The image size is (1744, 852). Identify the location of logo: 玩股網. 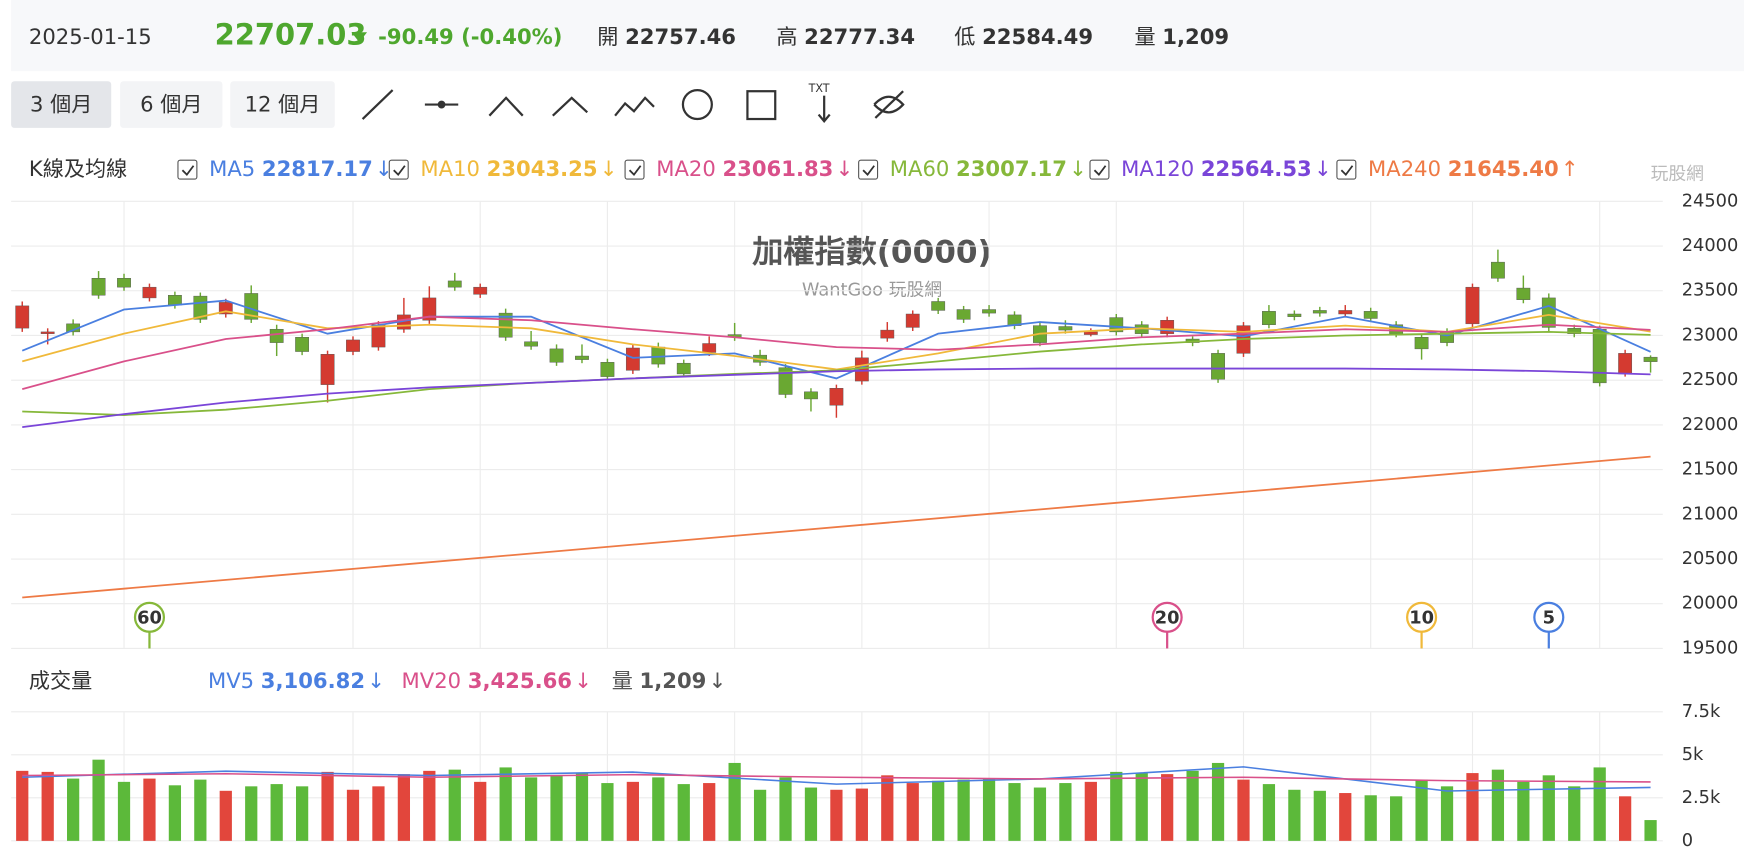
(1677, 174).